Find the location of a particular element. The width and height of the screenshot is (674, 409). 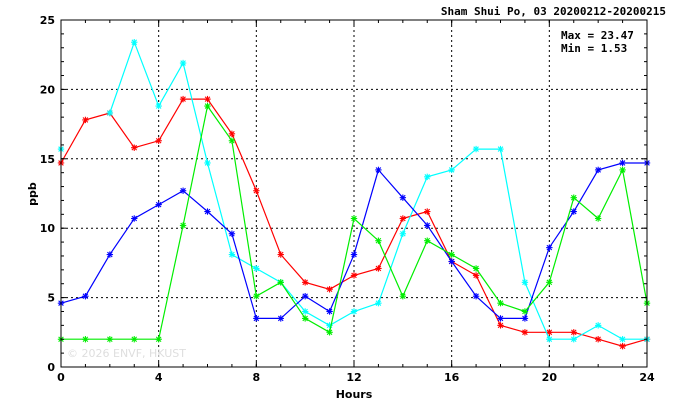

y-tick-label: 15 is located at coordinates (47, 159).